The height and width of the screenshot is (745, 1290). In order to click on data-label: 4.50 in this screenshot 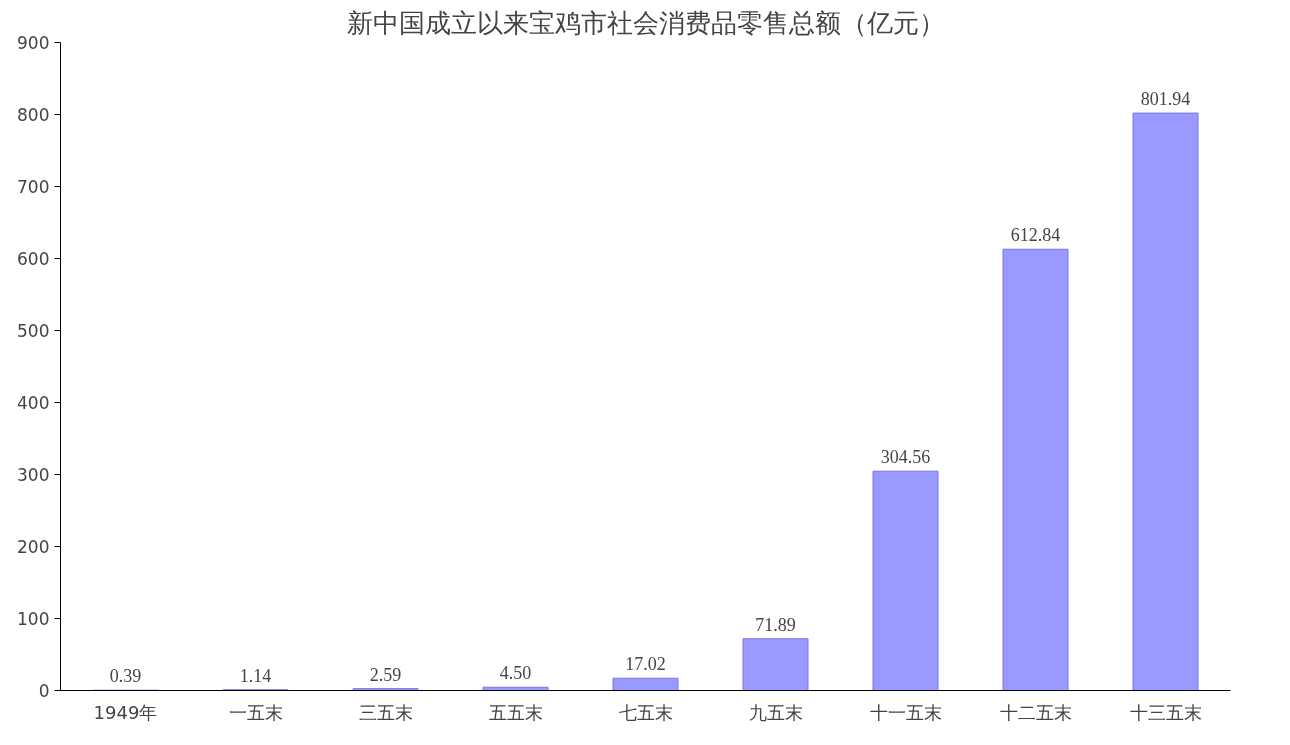, I will do `click(515, 673)`.